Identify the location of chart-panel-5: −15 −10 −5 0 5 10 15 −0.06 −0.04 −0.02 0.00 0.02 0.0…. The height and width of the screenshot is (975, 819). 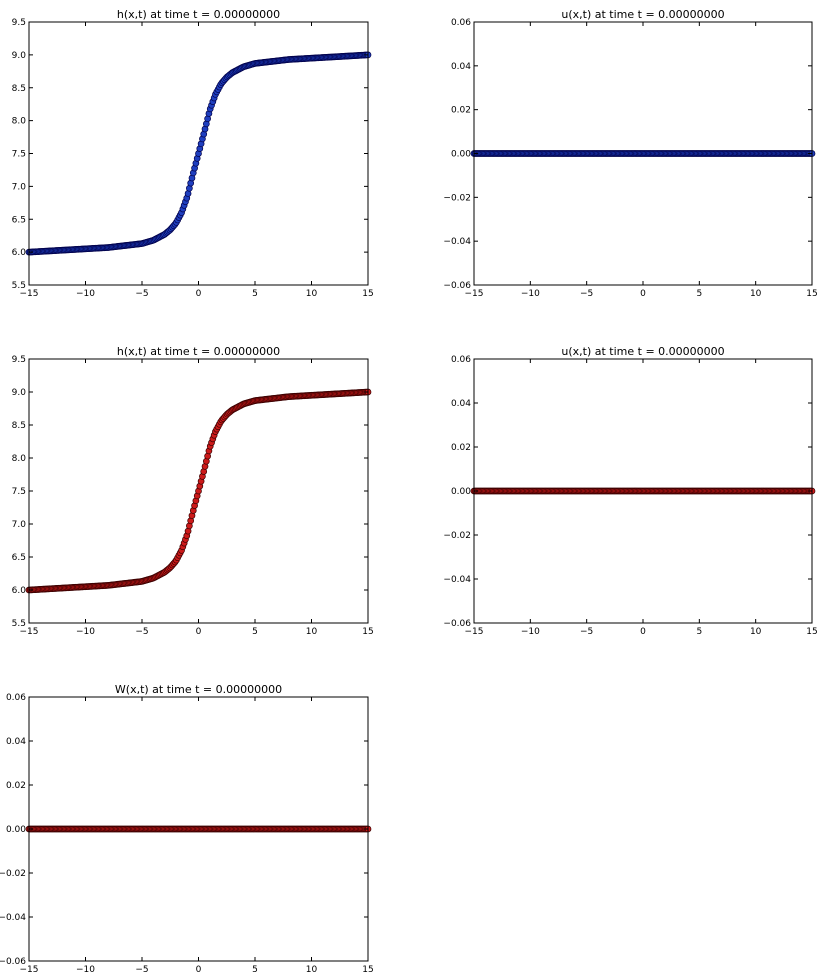
(187, 829).